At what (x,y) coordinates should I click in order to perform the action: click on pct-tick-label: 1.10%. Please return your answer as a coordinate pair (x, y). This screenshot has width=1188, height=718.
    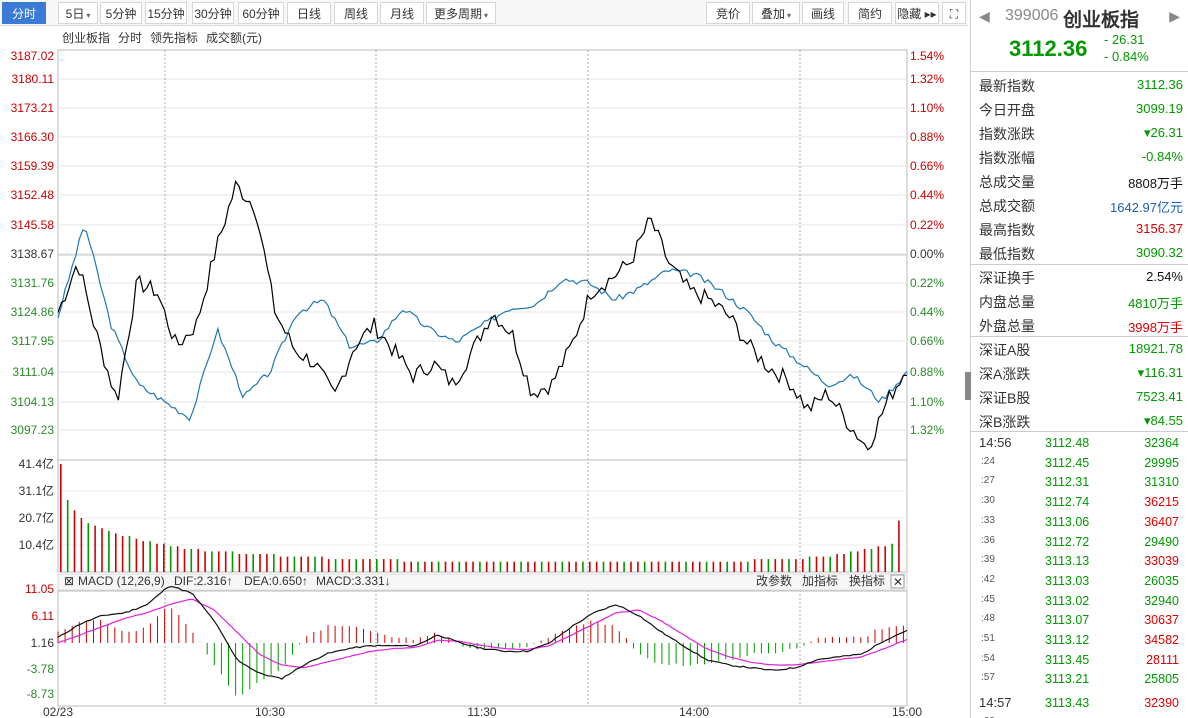
    Looking at the image, I should click on (927, 108).